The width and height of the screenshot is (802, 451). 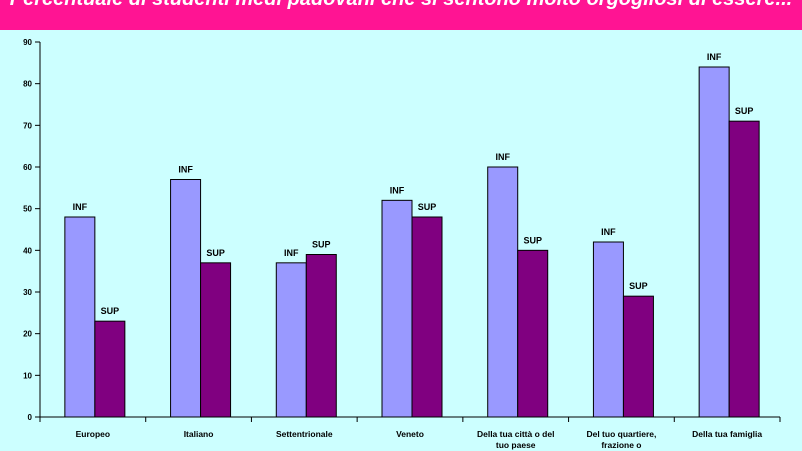 What do you see at coordinates (621, 439) in the screenshot?
I see `x-category-label: Del tuo quartiere, frazione o` at bounding box center [621, 439].